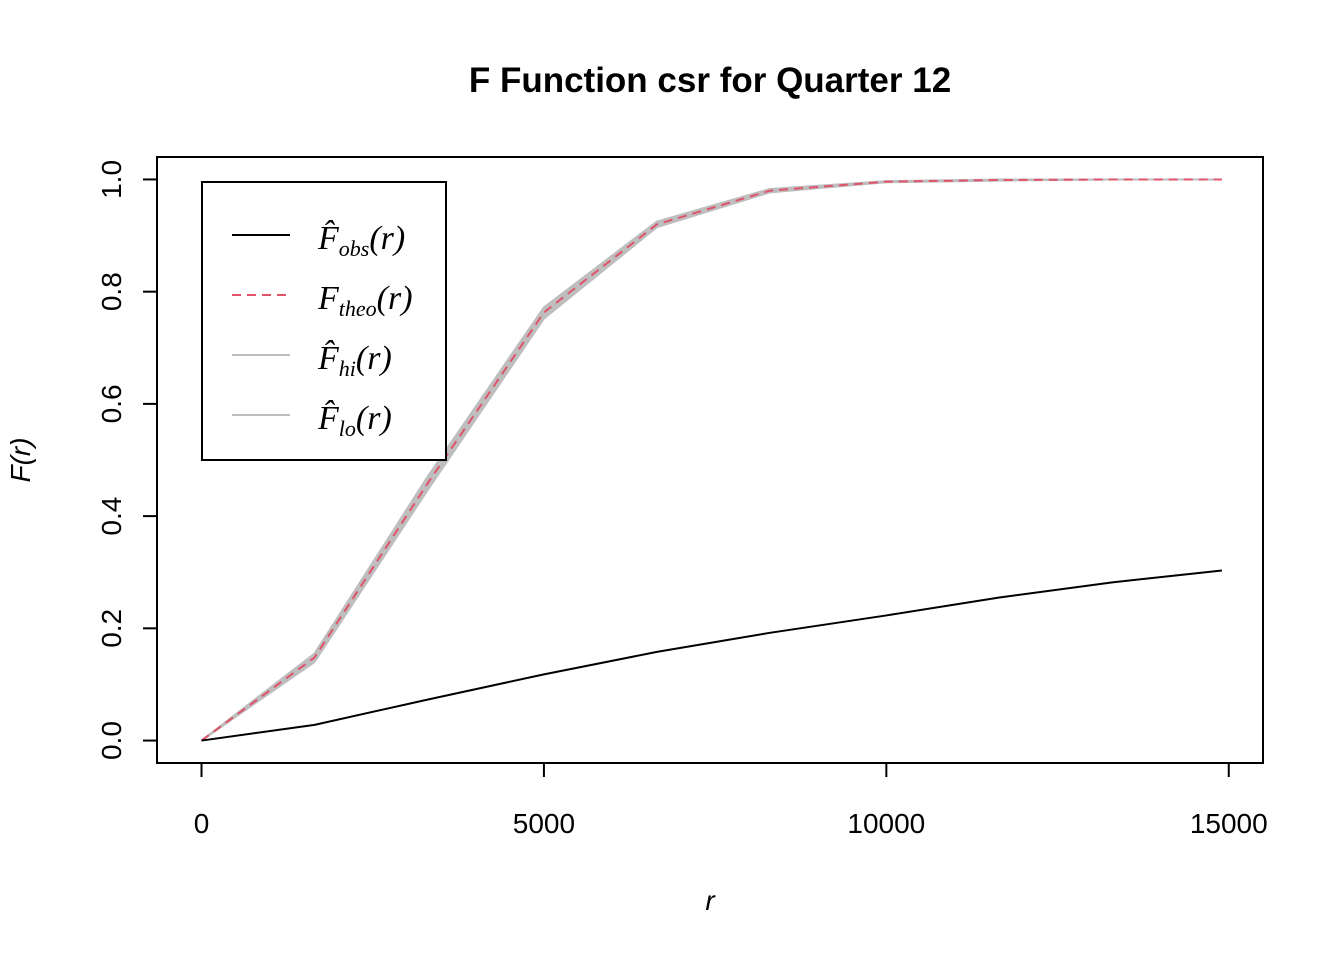 The width and height of the screenshot is (1344, 960). What do you see at coordinates (20, 459) in the screenshot?
I see `y-axis-label: F(r)` at bounding box center [20, 459].